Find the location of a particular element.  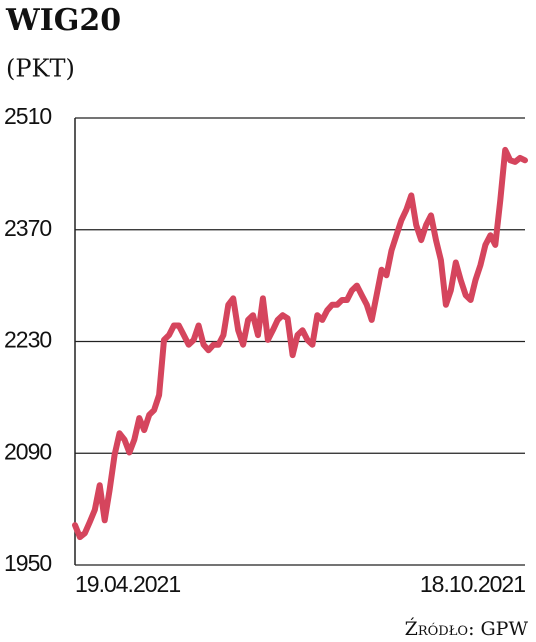

y-tick-label: 2230 is located at coordinates (27, 340).